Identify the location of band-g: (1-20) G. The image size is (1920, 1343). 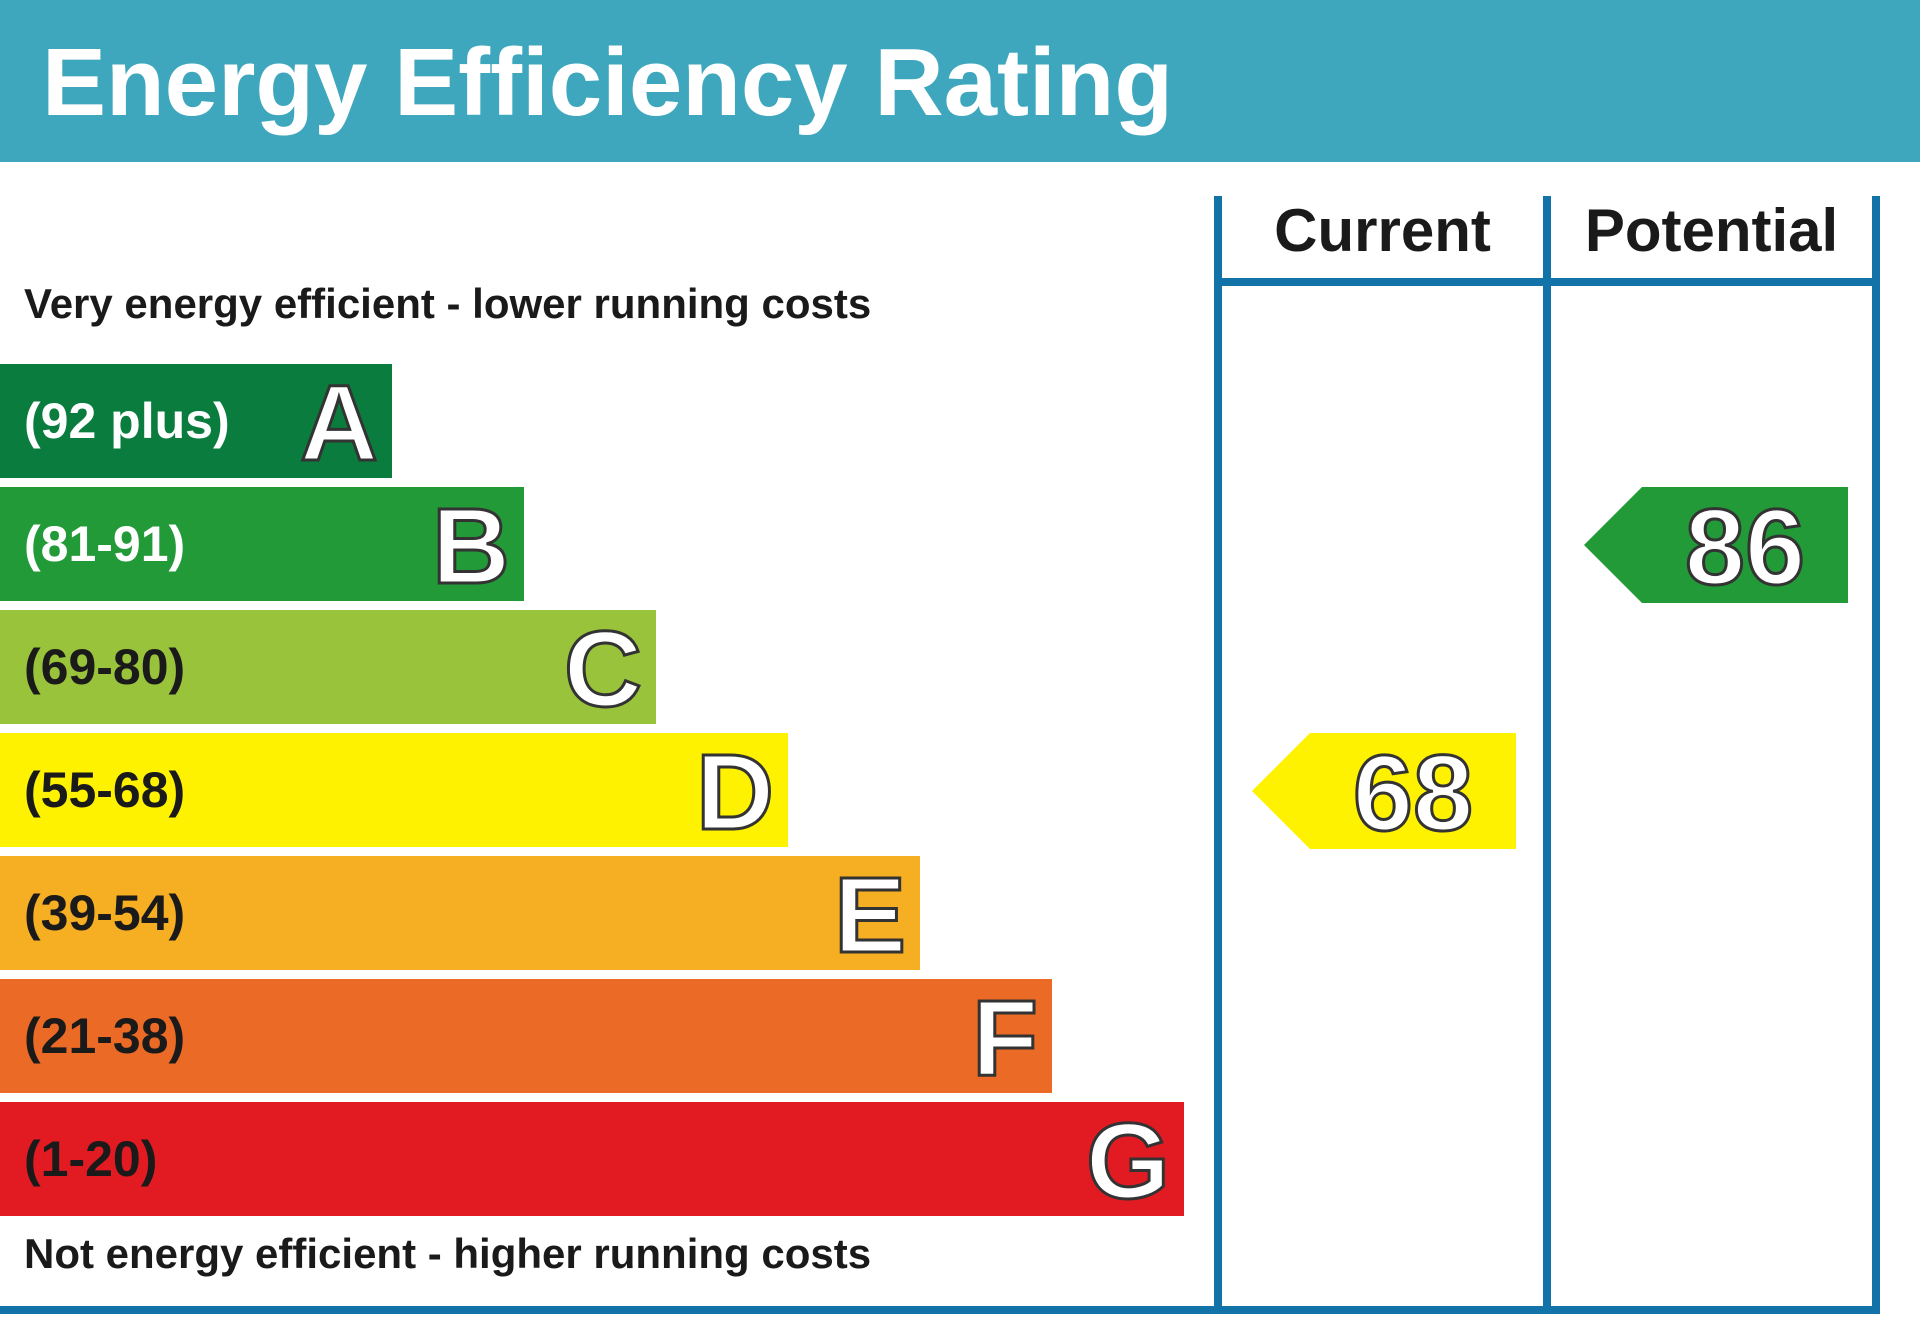
(592, 1160).